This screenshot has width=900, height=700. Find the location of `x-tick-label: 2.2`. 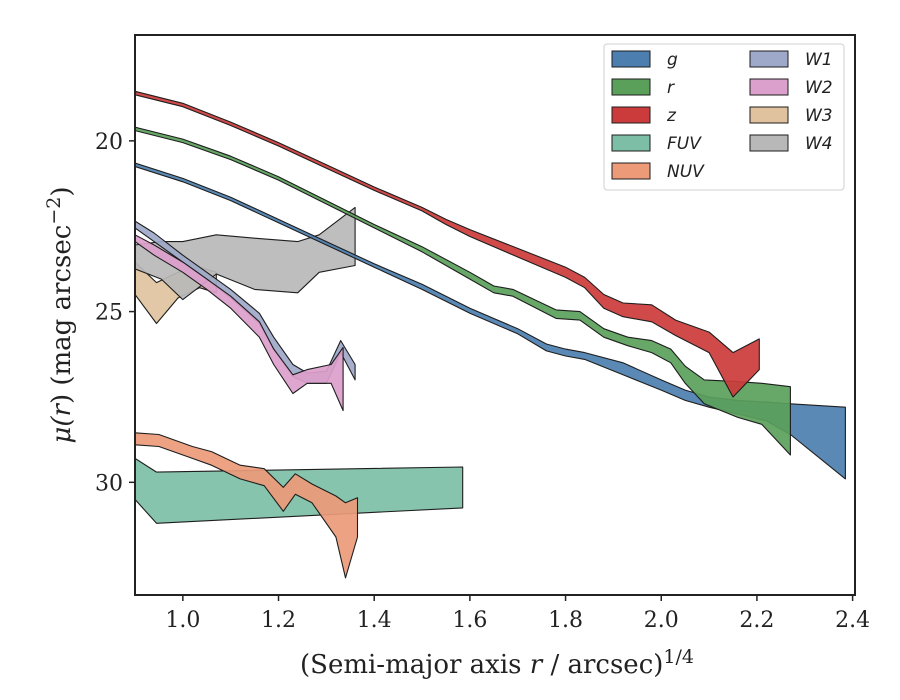

x-tick-label: 2.2 is located at coordinates (756, 620).